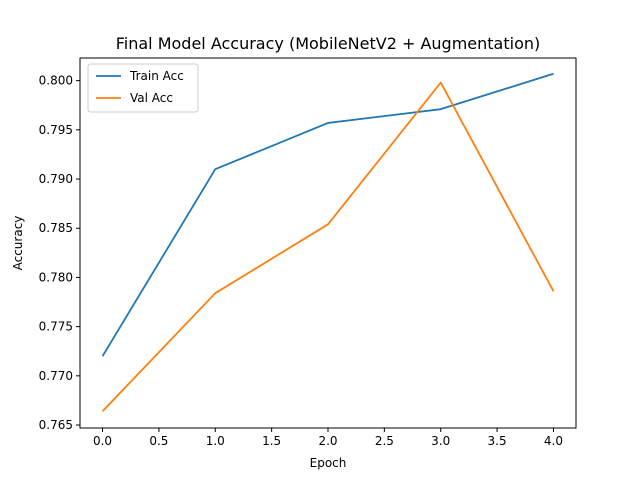 The width and height of the screenshot is (640, 480). I want to click on x-tick-label: 0.0, so click(102, 441).